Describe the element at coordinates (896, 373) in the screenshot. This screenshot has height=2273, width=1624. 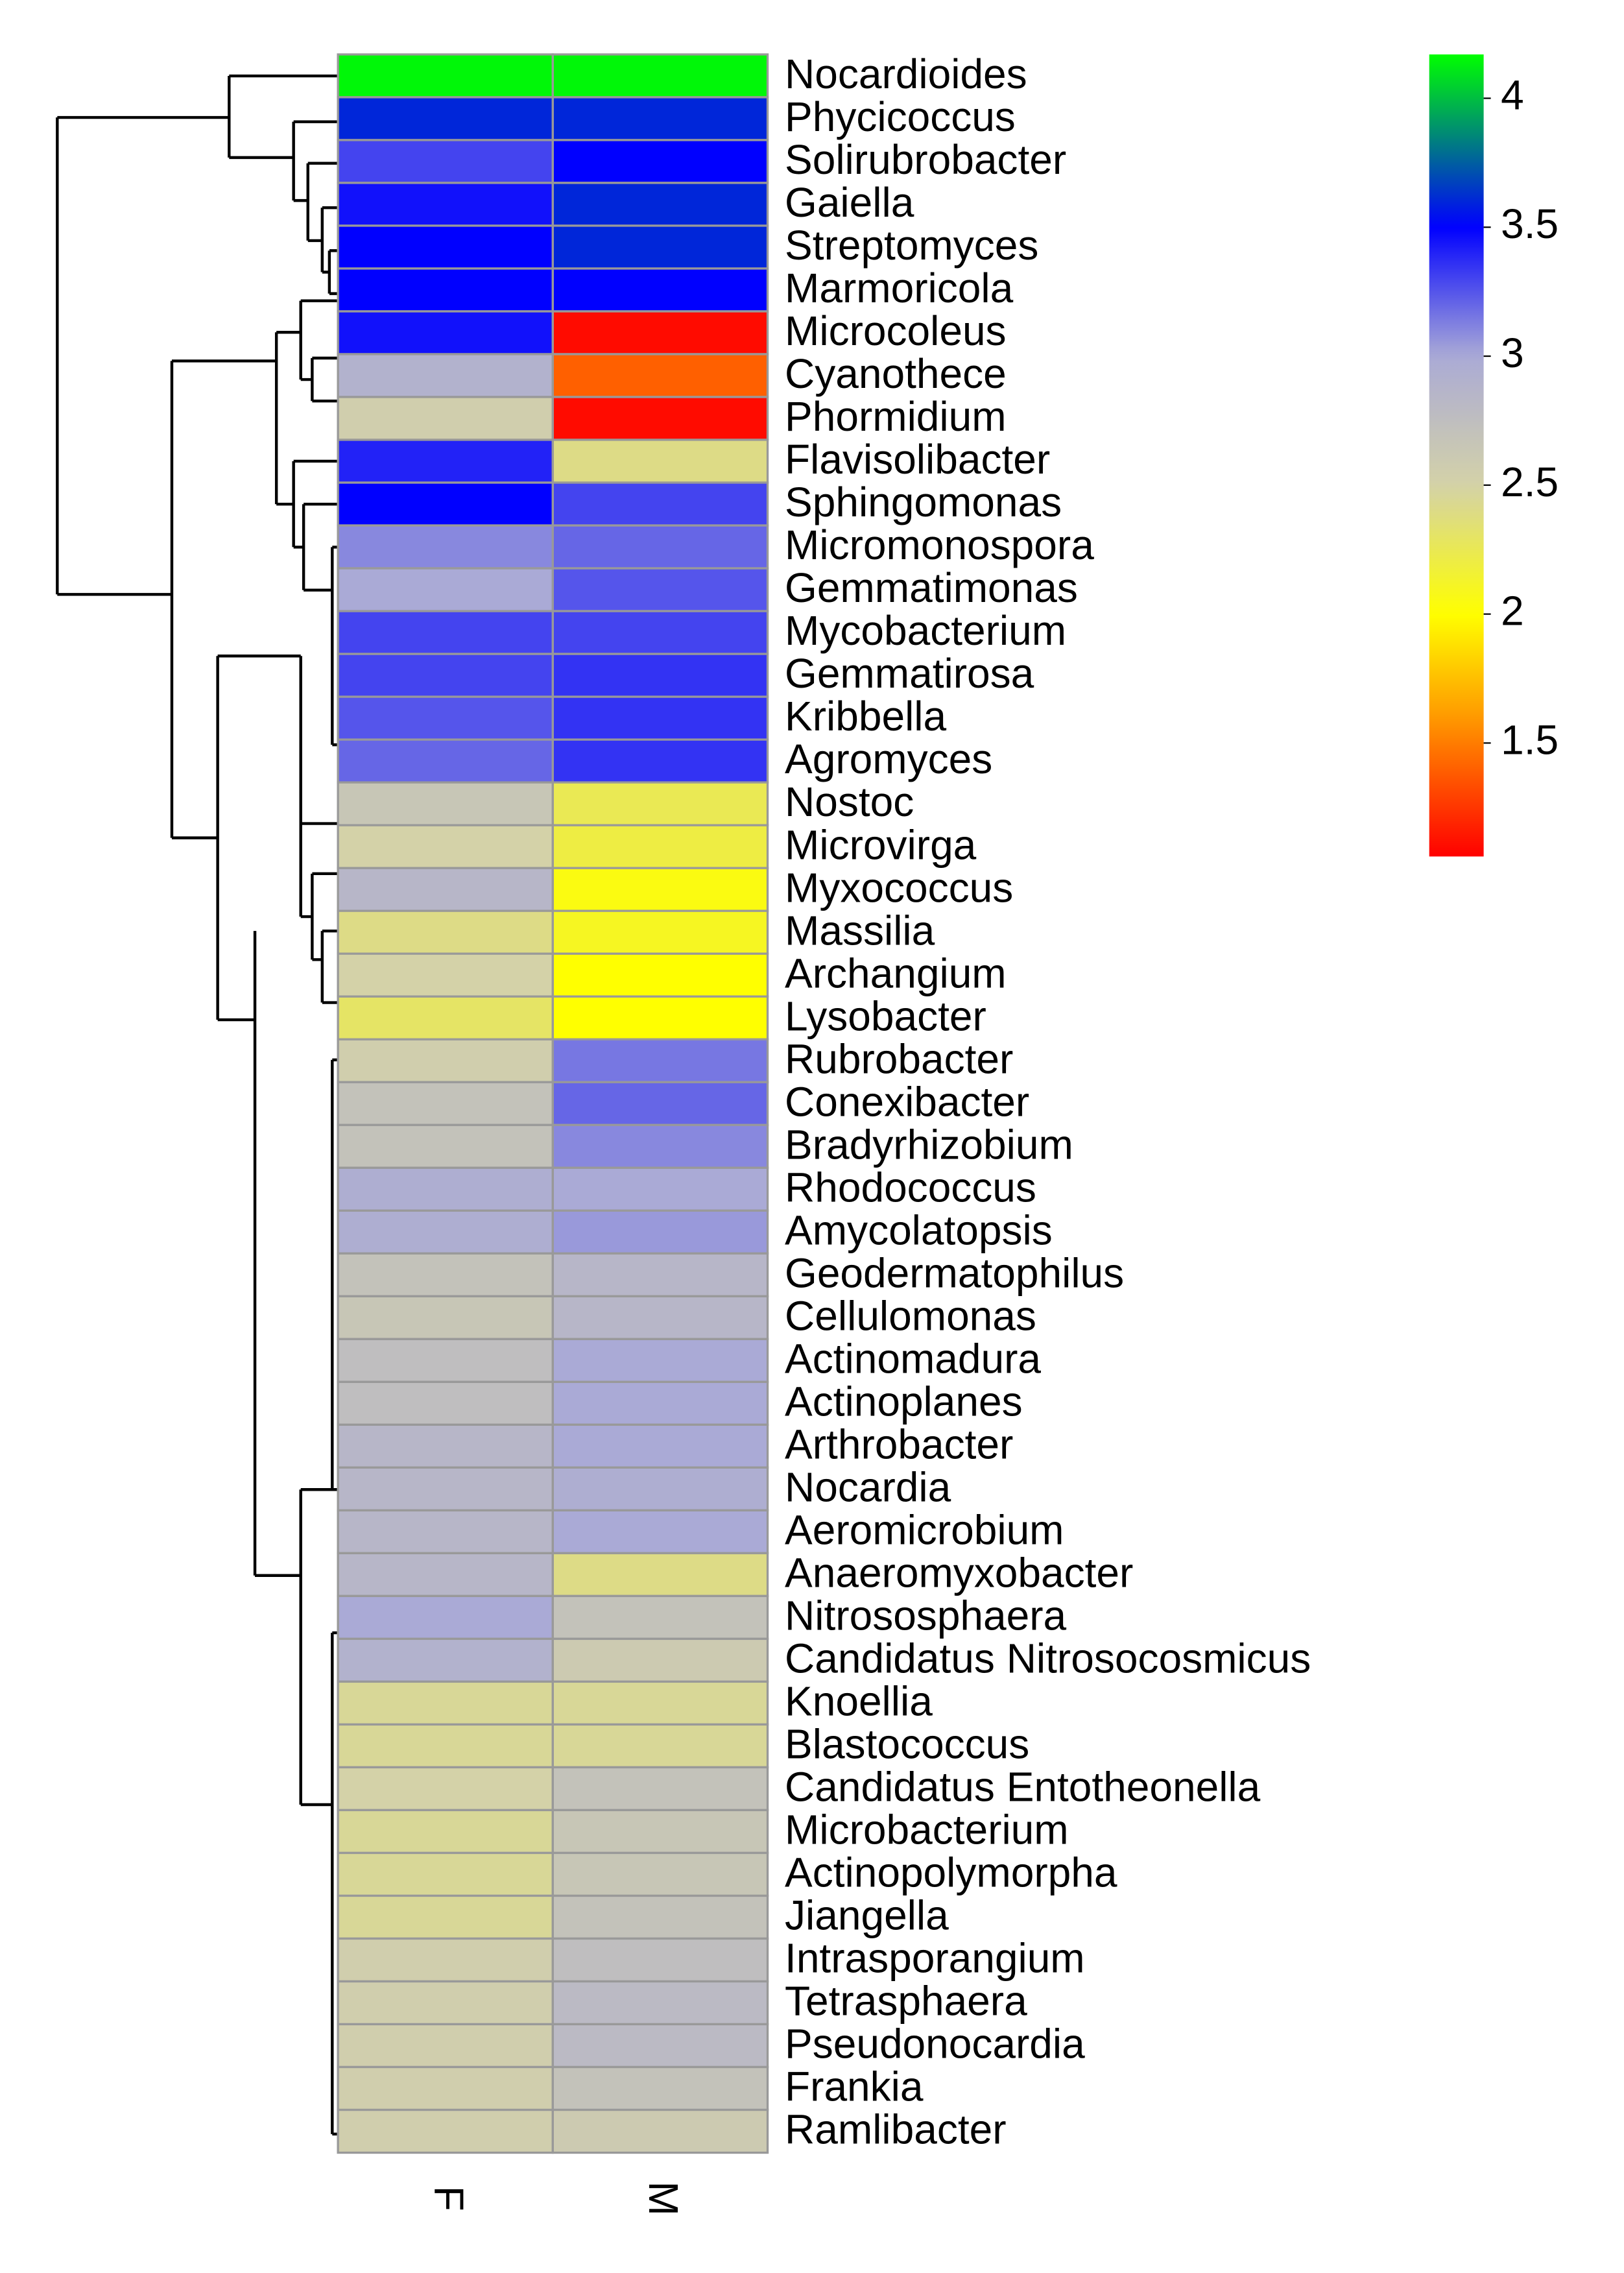
I see `row-label: Cyanothece` at that location.